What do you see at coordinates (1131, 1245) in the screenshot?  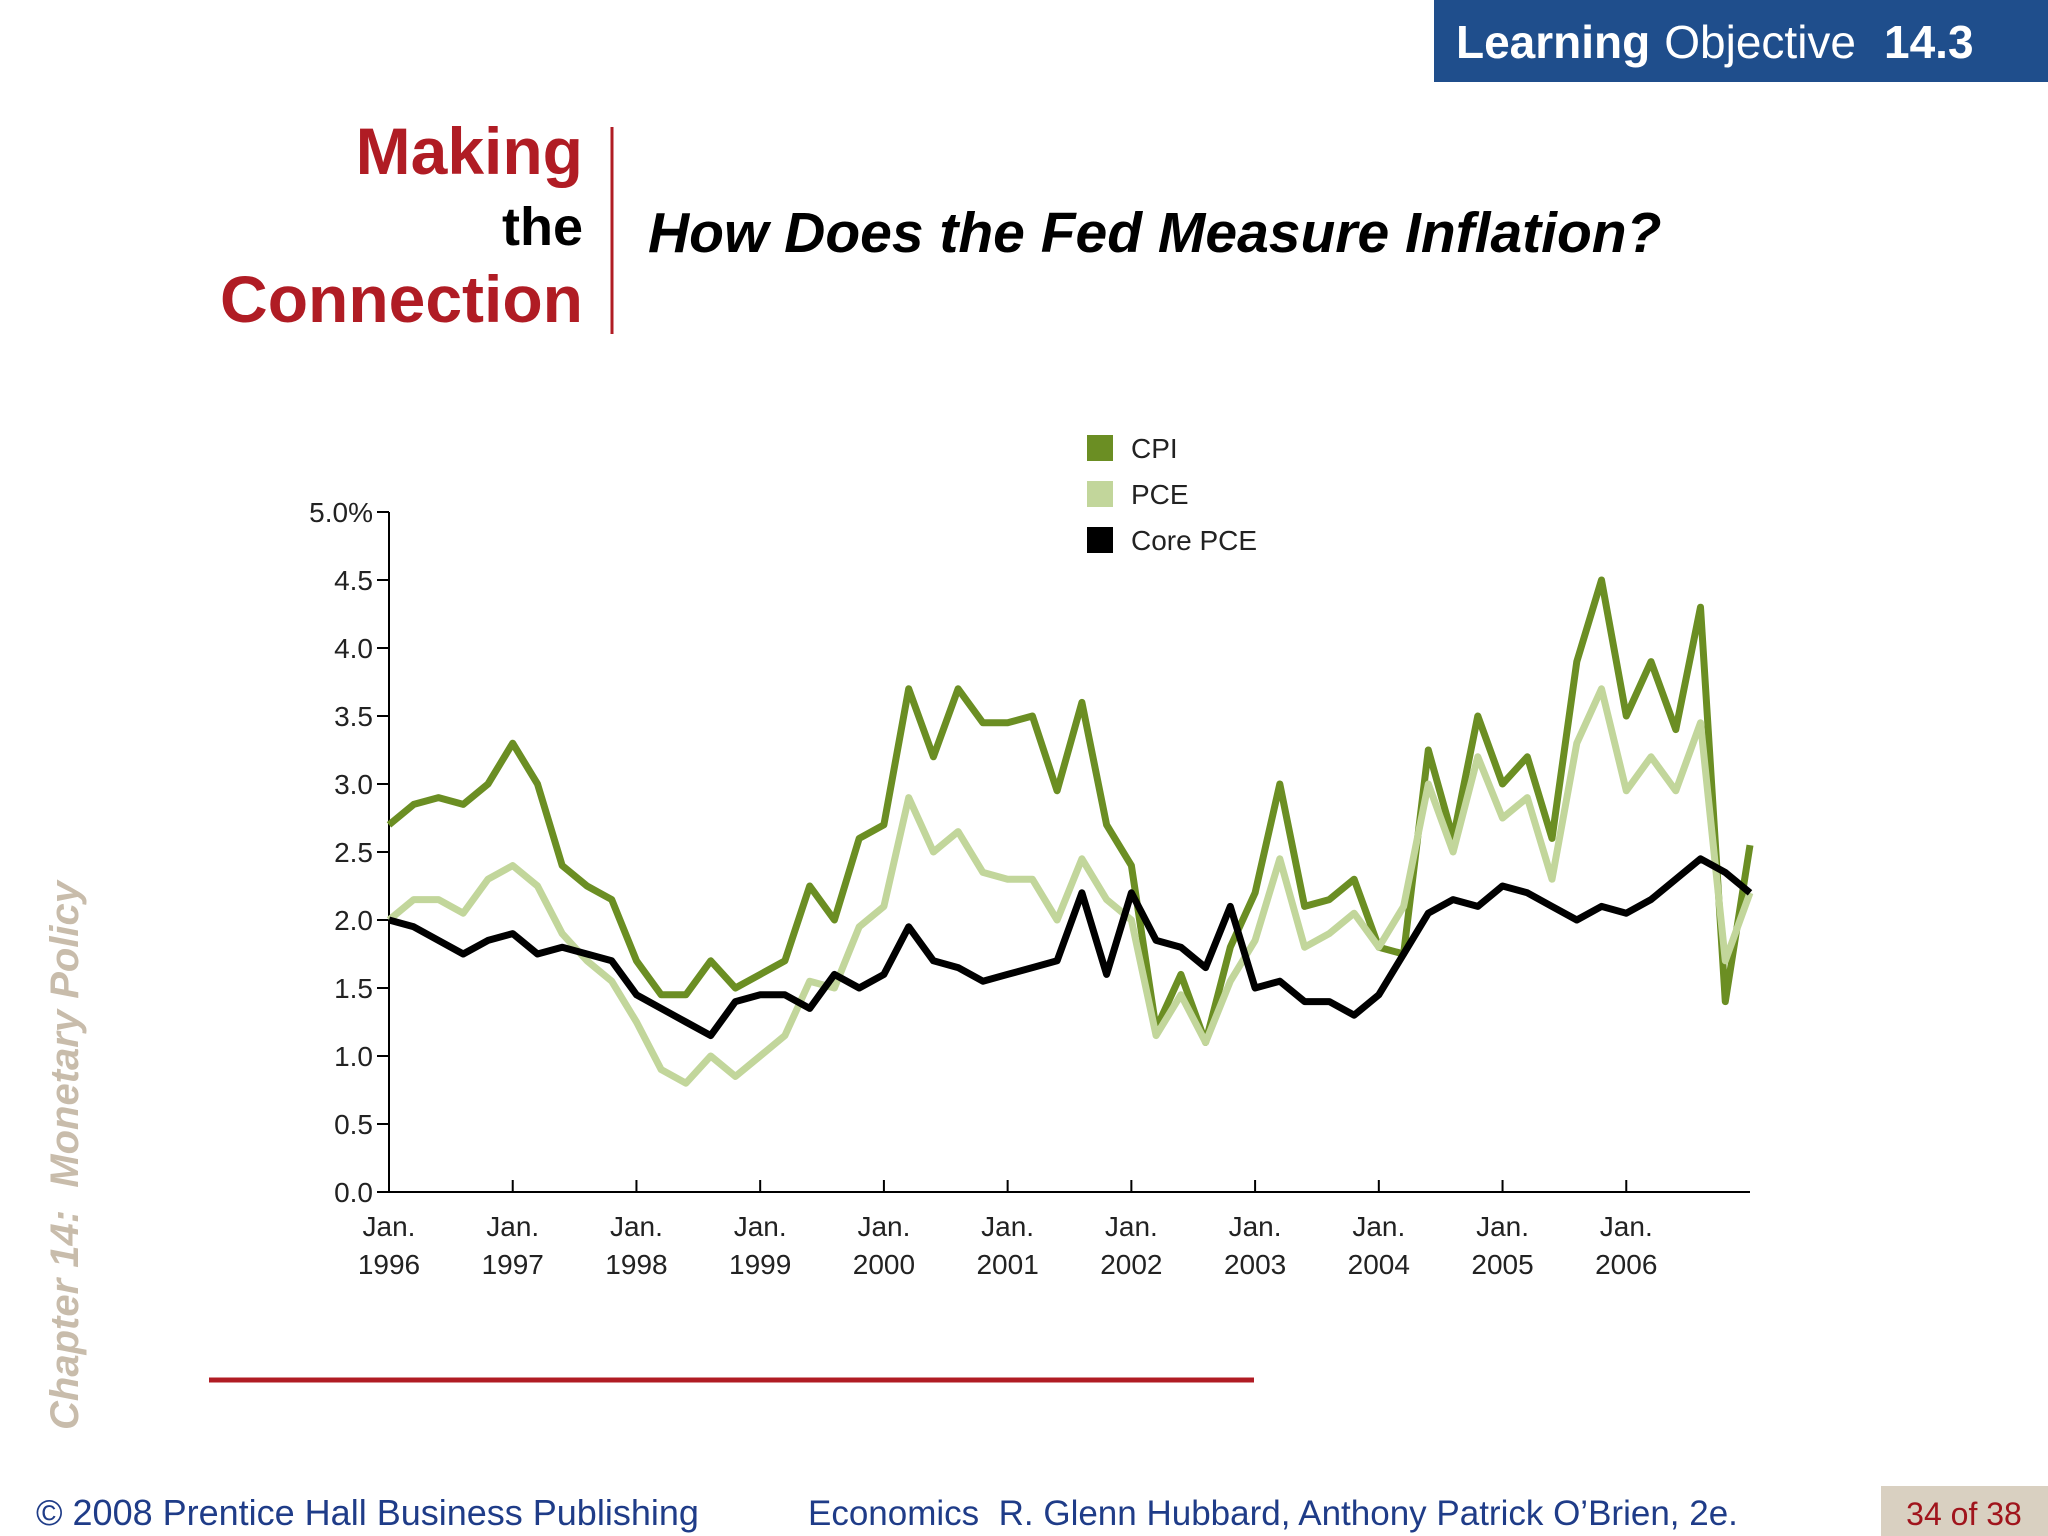 I see `x-tick-label: Jan. 2002` at bounding box center [1131, 1245].